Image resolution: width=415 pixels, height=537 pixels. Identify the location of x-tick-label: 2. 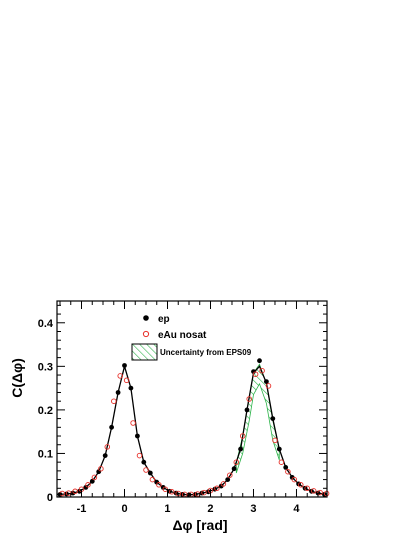
(210, 509).